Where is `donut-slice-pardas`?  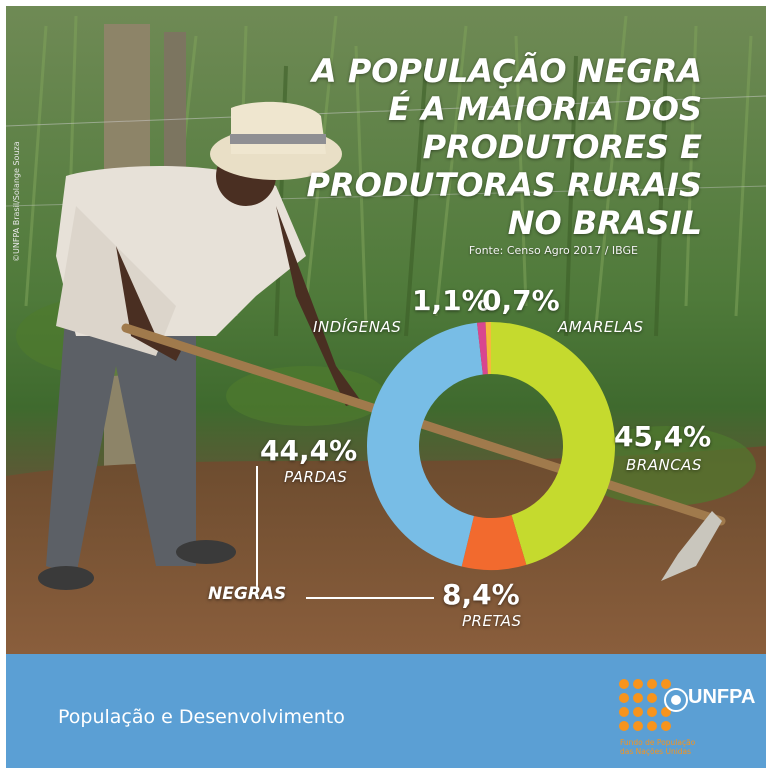
donut-slice-pardas is located at coordinates (425, 444).